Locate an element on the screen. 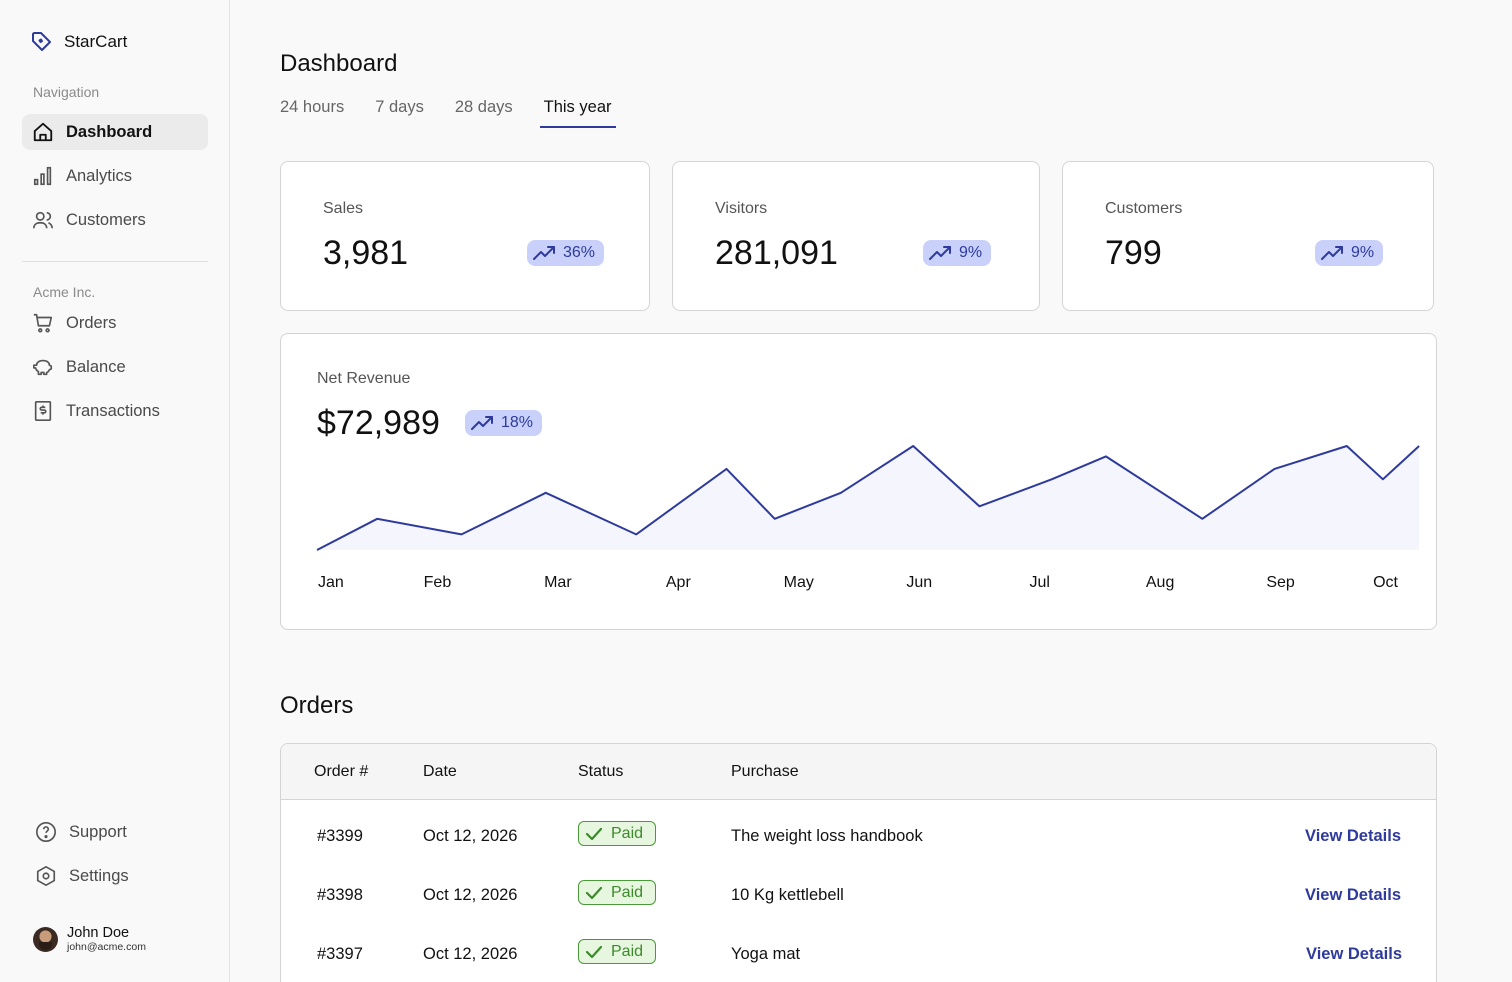 This screenshot has height=982, width=1512. sidebar-item-balance: Balance is located at coordinates (115, 367).